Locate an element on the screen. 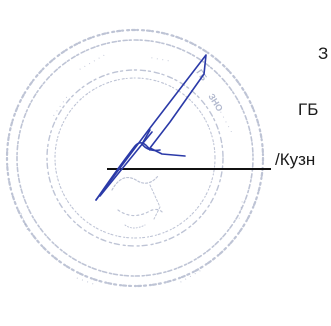 The width and height of the screenshot is (331, 326). signature-line is located at coordinates (189, 169).